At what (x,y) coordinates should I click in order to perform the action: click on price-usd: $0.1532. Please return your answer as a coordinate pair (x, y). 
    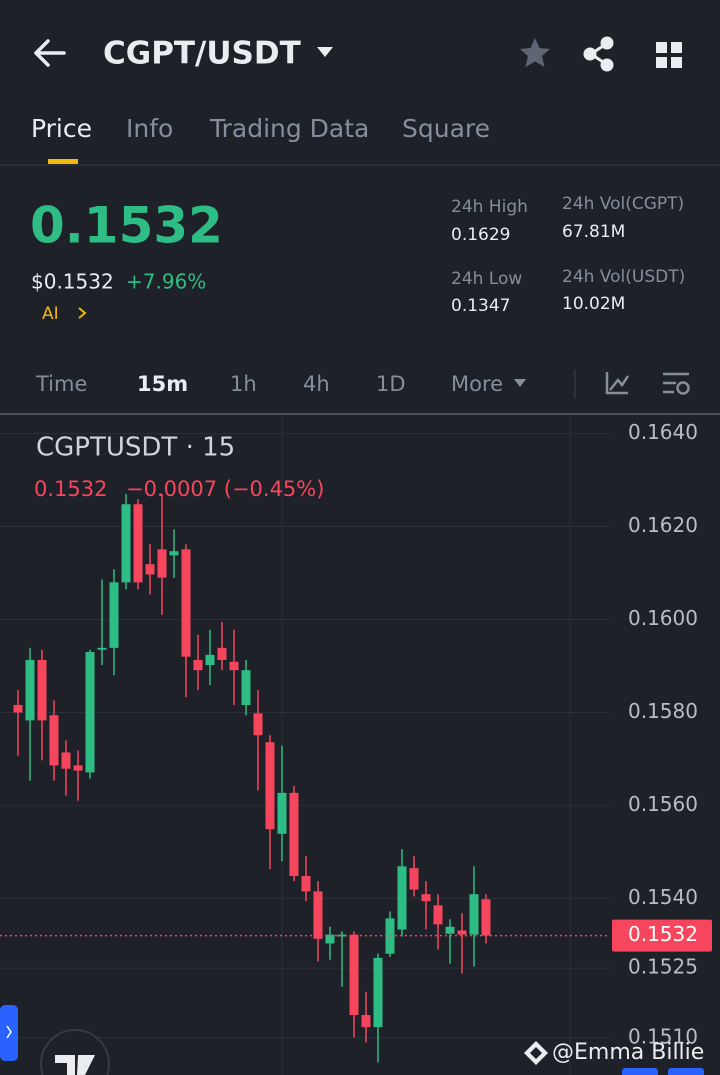
    Looking at the image, I should click on (72, 282).